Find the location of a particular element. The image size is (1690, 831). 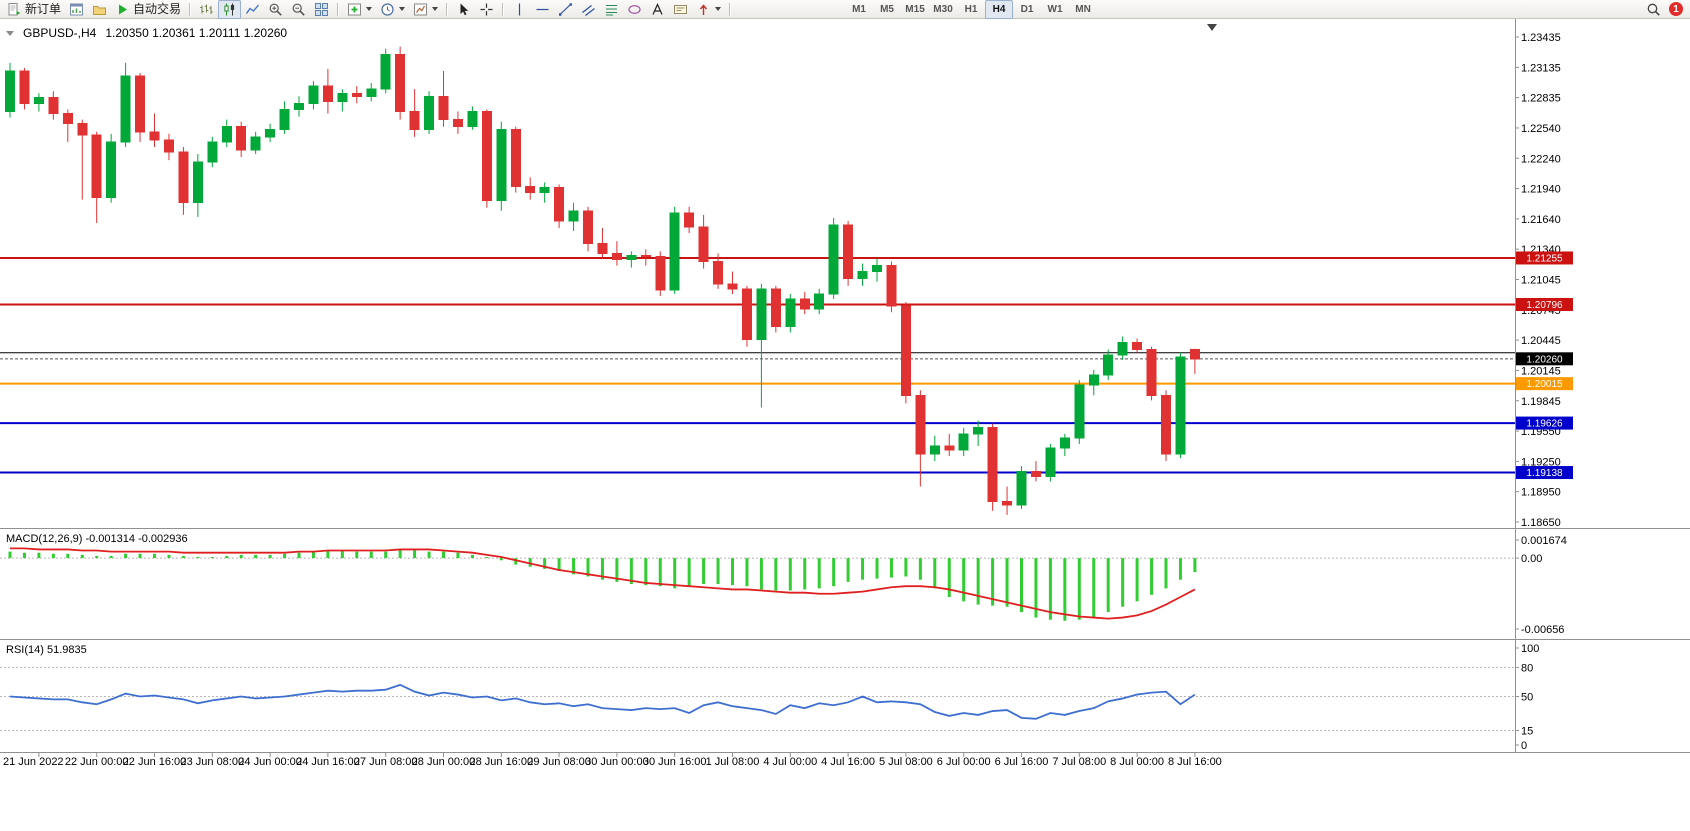

svg-text: 8 Jul 00:00 is located at coordinates (1137, 762).